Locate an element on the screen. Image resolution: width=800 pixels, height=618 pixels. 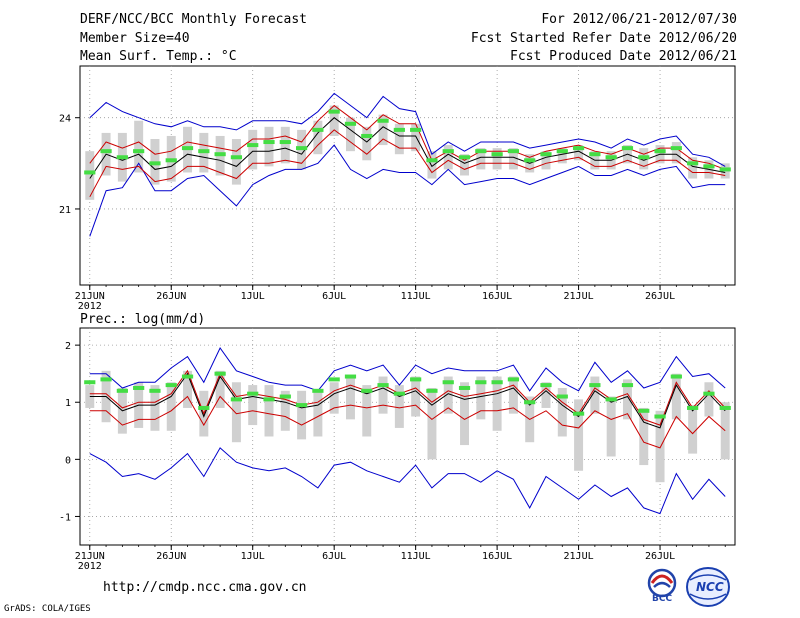
y-tick-label: 2 is located at coordinates (68, 346).